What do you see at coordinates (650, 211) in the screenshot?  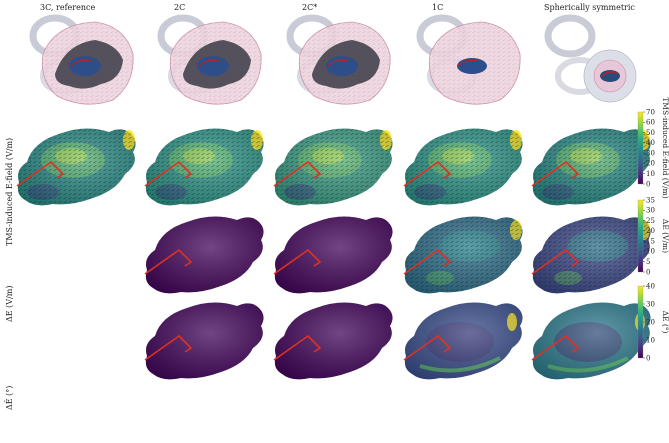 I see `colorbar-1-tick-6: 30` at bounding box center [650, 211].